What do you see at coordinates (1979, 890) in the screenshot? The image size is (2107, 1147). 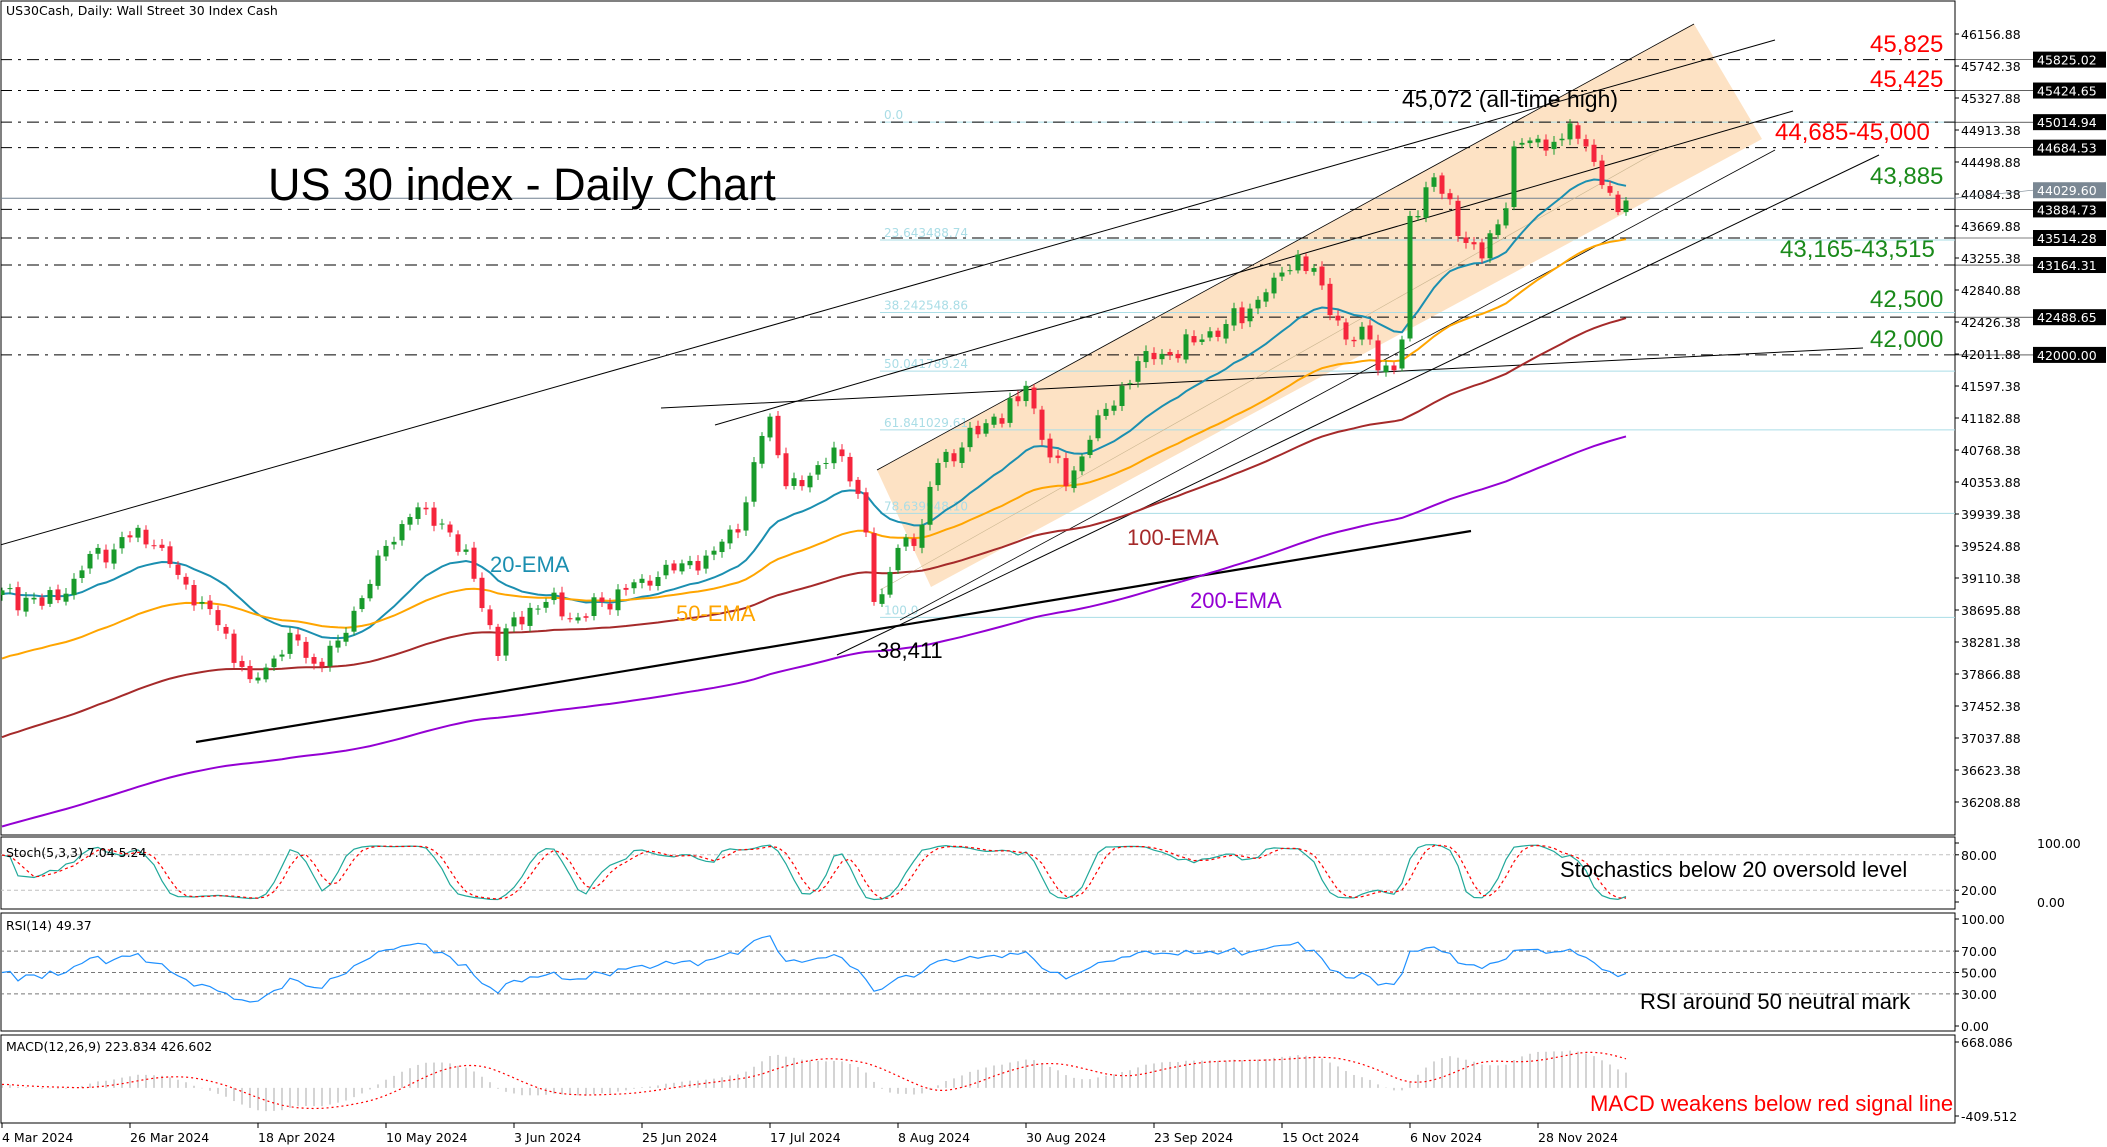 I see `stoch-tick-label: 20.00` at bounding box center [1979, 890].